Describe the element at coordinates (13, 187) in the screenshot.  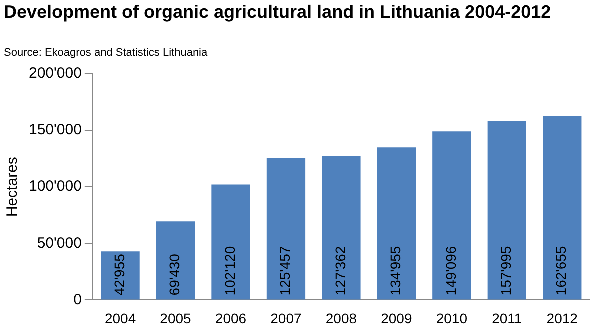
I see `y-axis-title: Hectares` at that location.